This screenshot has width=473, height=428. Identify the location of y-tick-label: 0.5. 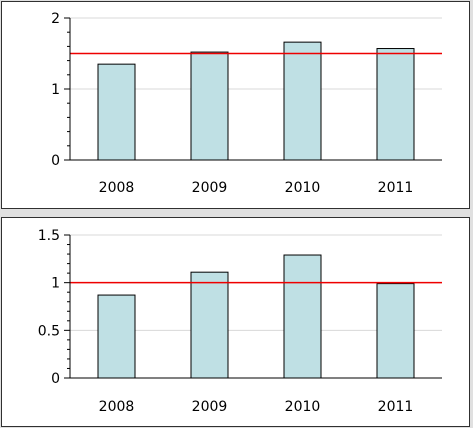
(49, 331).